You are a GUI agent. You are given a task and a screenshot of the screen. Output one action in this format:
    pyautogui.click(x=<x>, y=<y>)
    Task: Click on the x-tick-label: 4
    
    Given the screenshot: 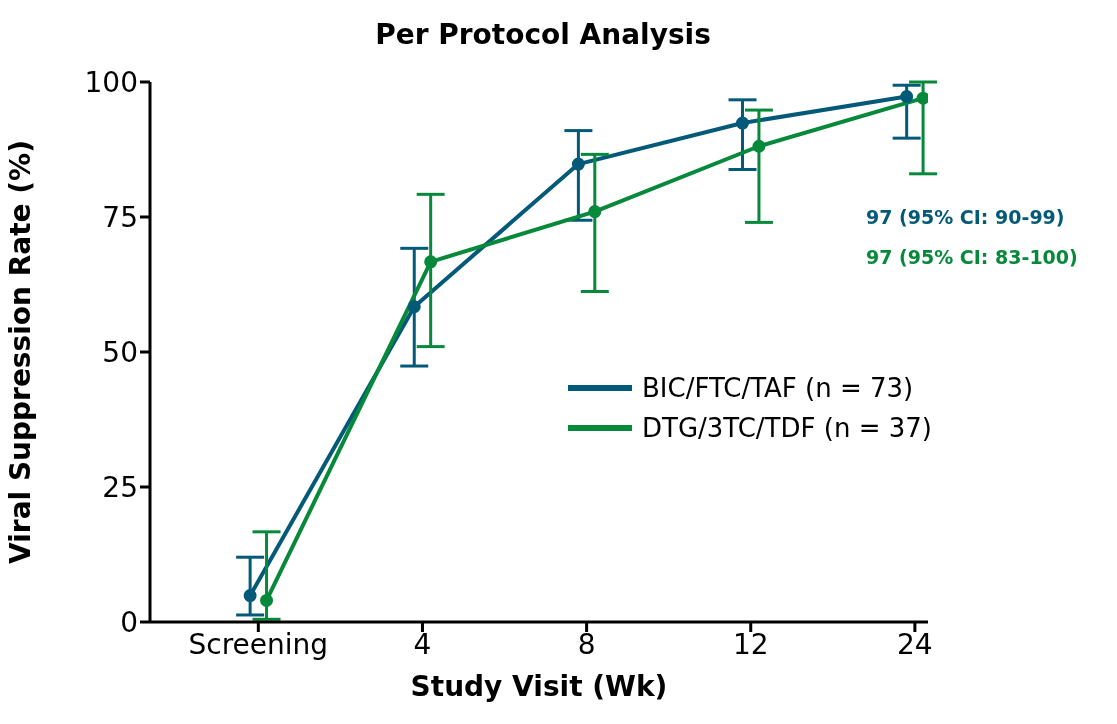 What is the action you would take?
    pyautogui.click(x=422, y=644)
    